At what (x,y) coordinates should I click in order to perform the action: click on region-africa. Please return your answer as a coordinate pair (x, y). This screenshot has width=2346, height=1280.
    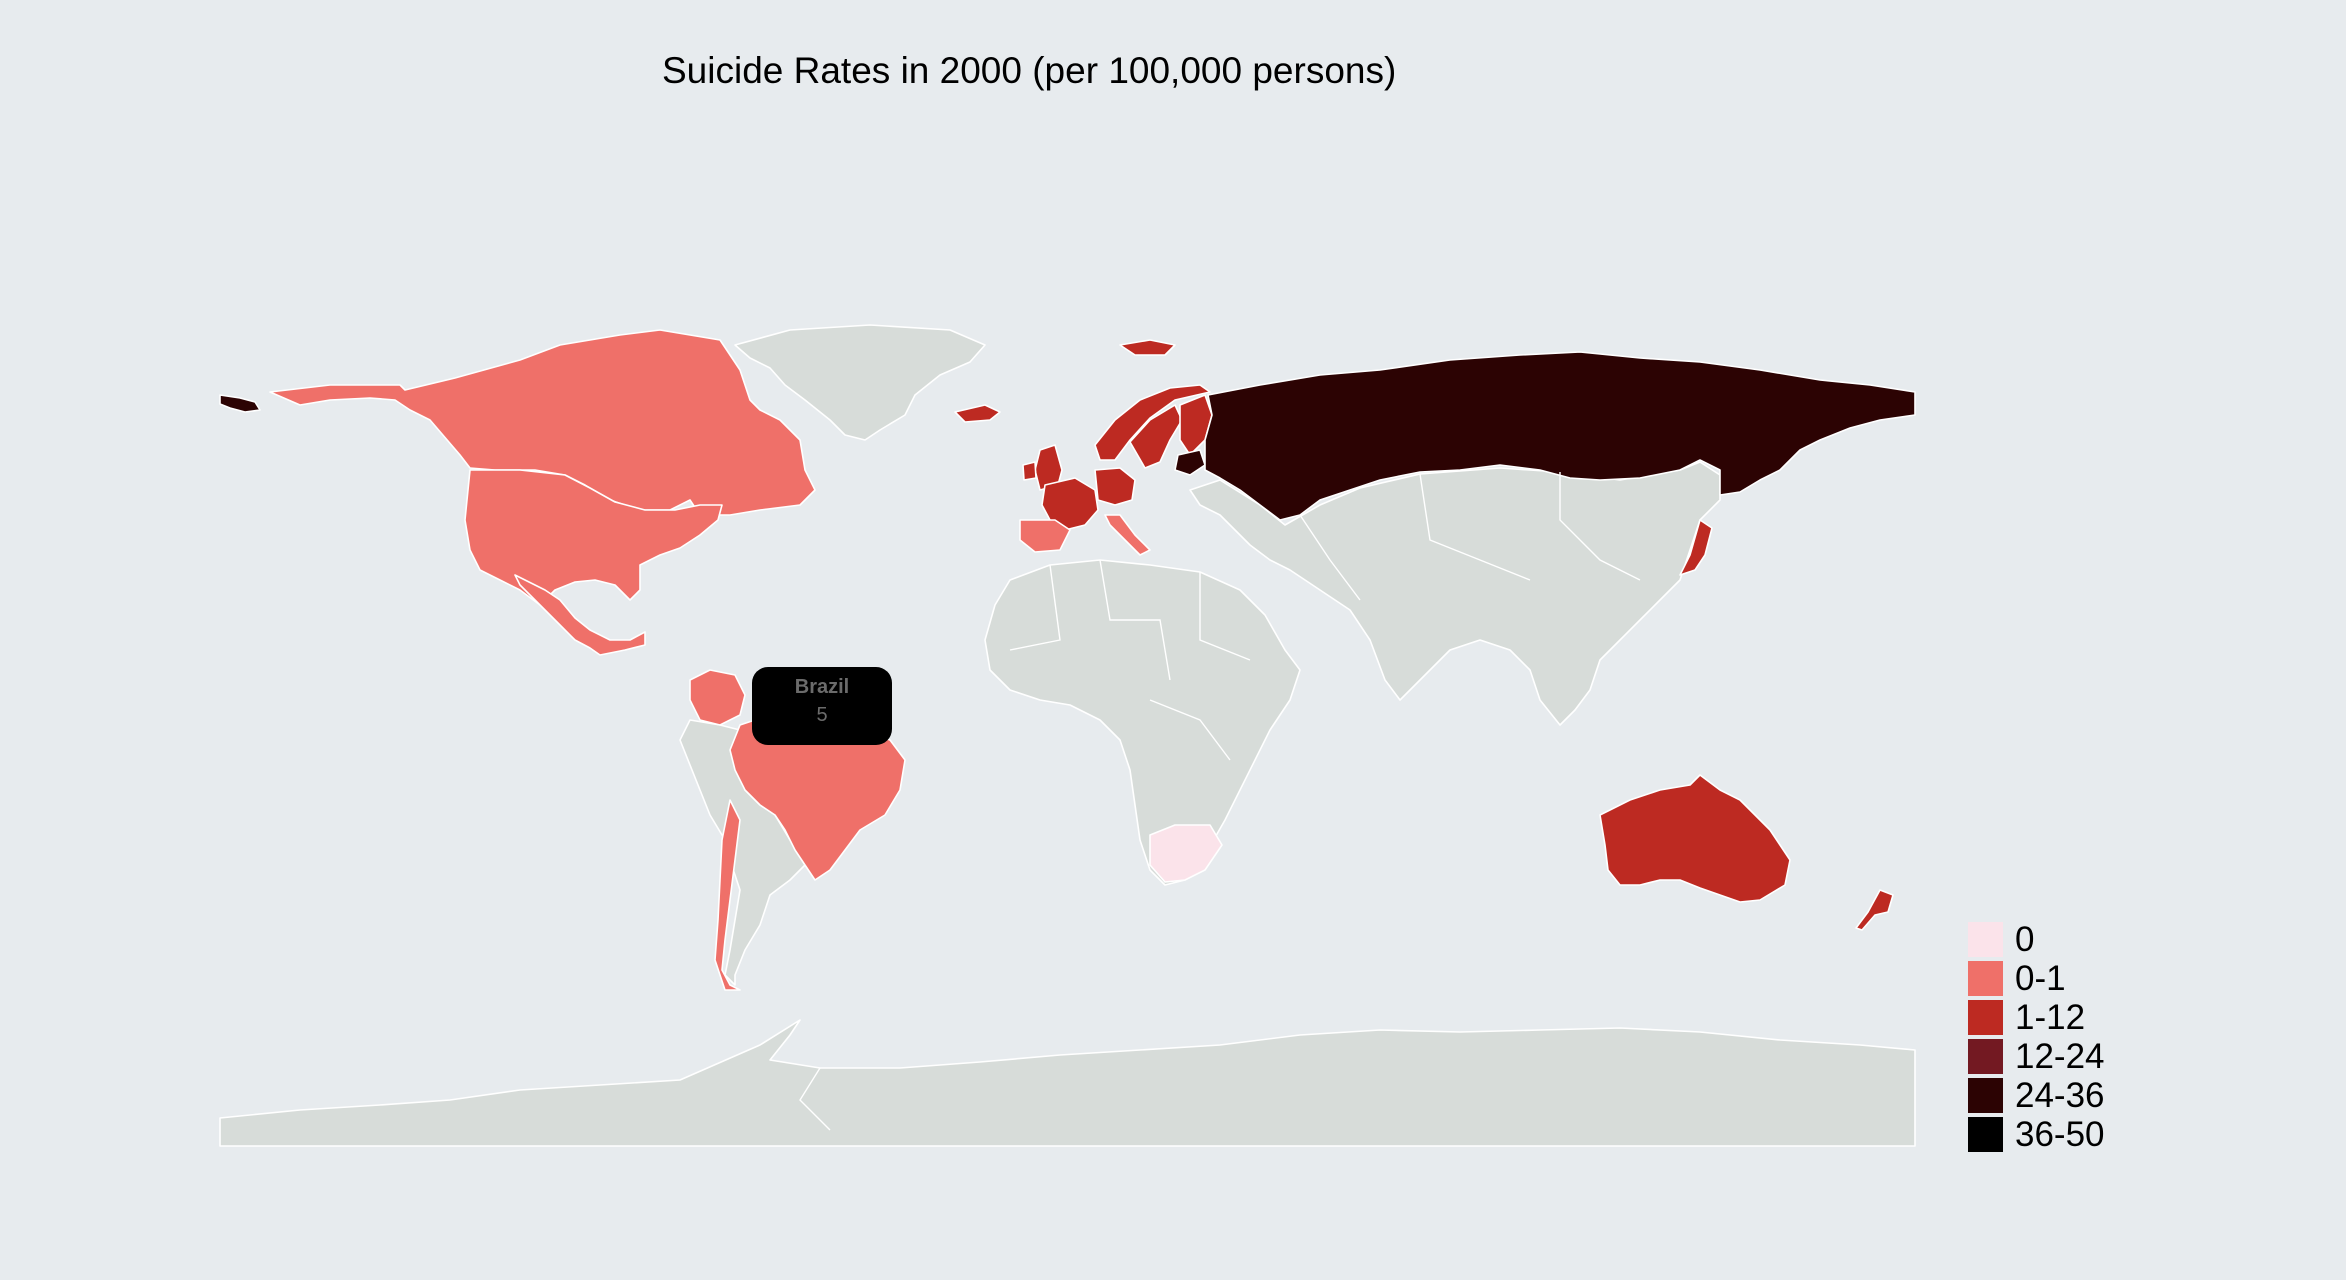
    Looking at the image, I should click on (1142, 722).